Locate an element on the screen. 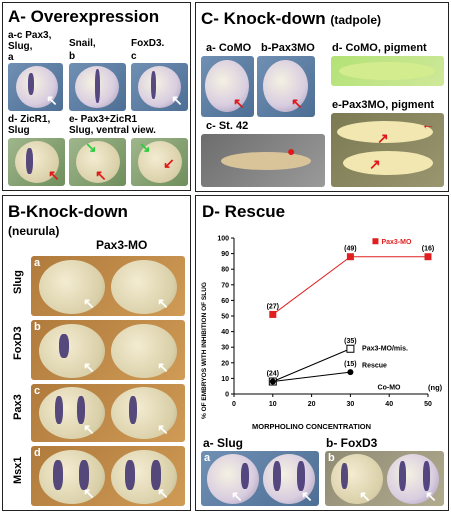 Image resolution: width=451 pixels, height=513 pixels. panel-d-title: D- Rescue is located at coordinates (244, 211).